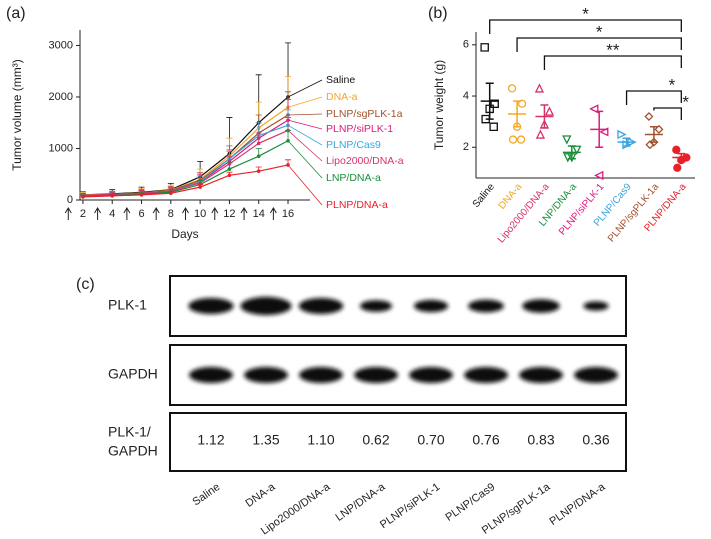  I want to click on x-tick-label: 16, so click(288, 214).